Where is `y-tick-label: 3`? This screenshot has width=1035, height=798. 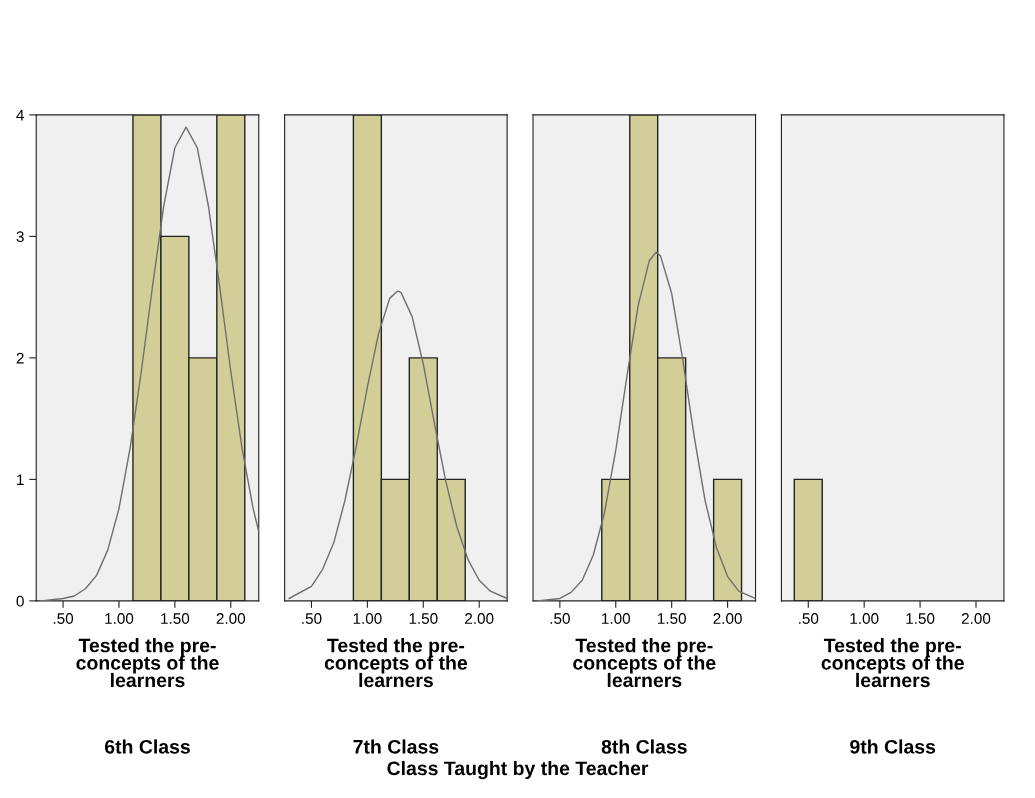 y-tick-label: 3 is located at coordinates (20, 237).